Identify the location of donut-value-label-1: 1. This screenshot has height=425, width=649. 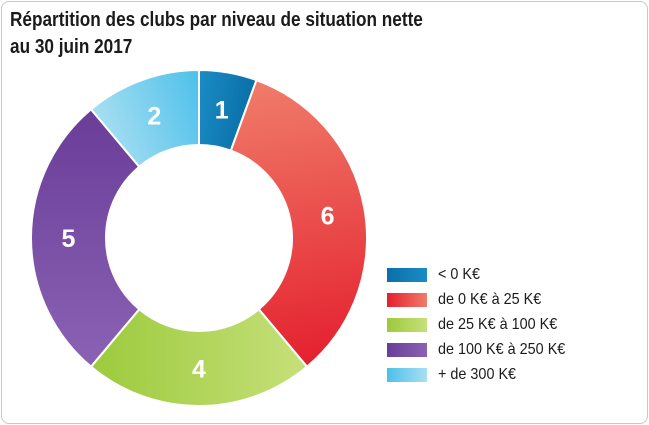
(222, 110).